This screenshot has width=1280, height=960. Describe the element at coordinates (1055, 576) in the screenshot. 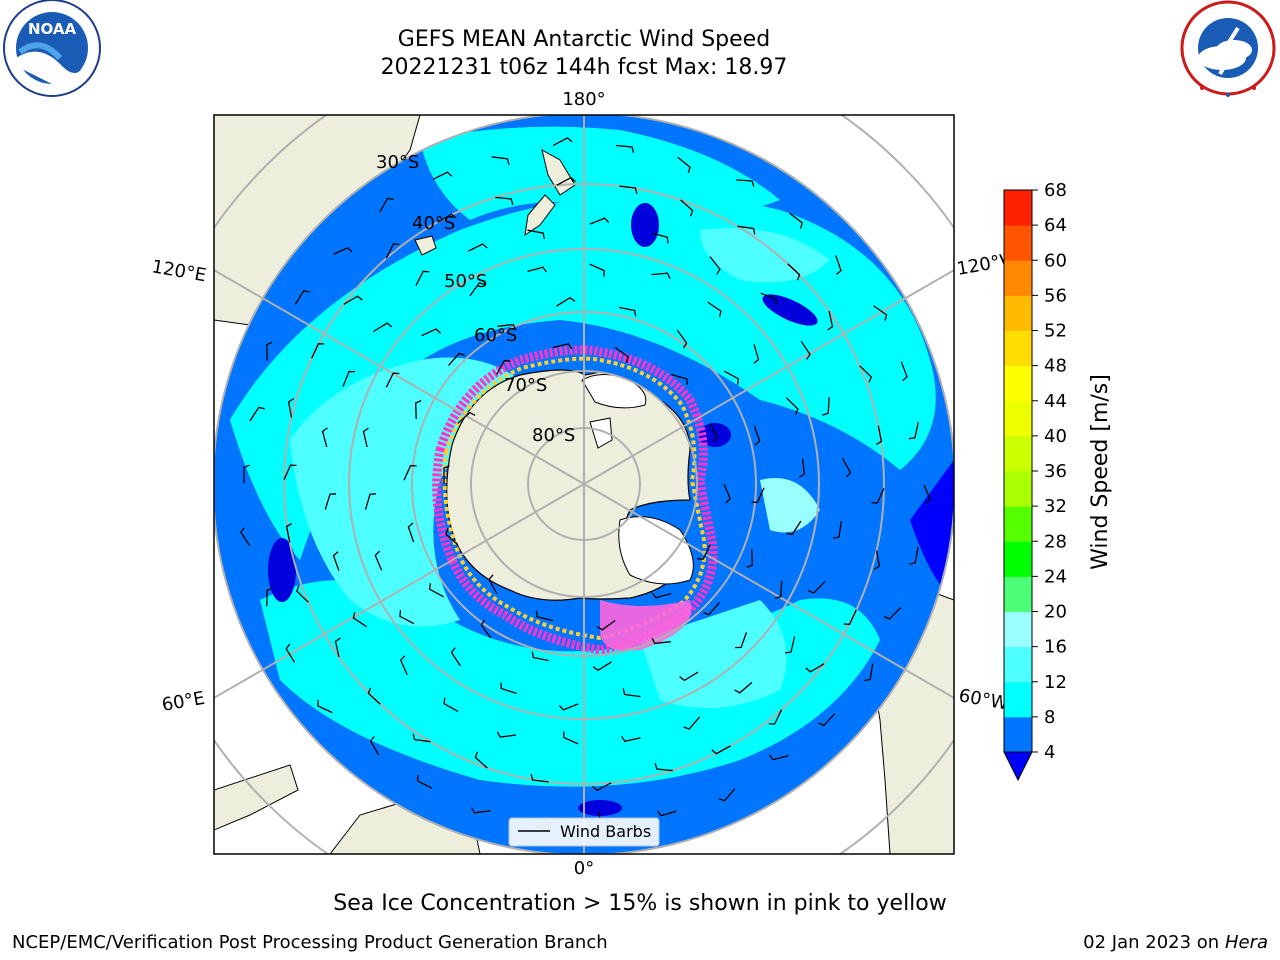

I see `colorbar-tick-label: 24` at that location.